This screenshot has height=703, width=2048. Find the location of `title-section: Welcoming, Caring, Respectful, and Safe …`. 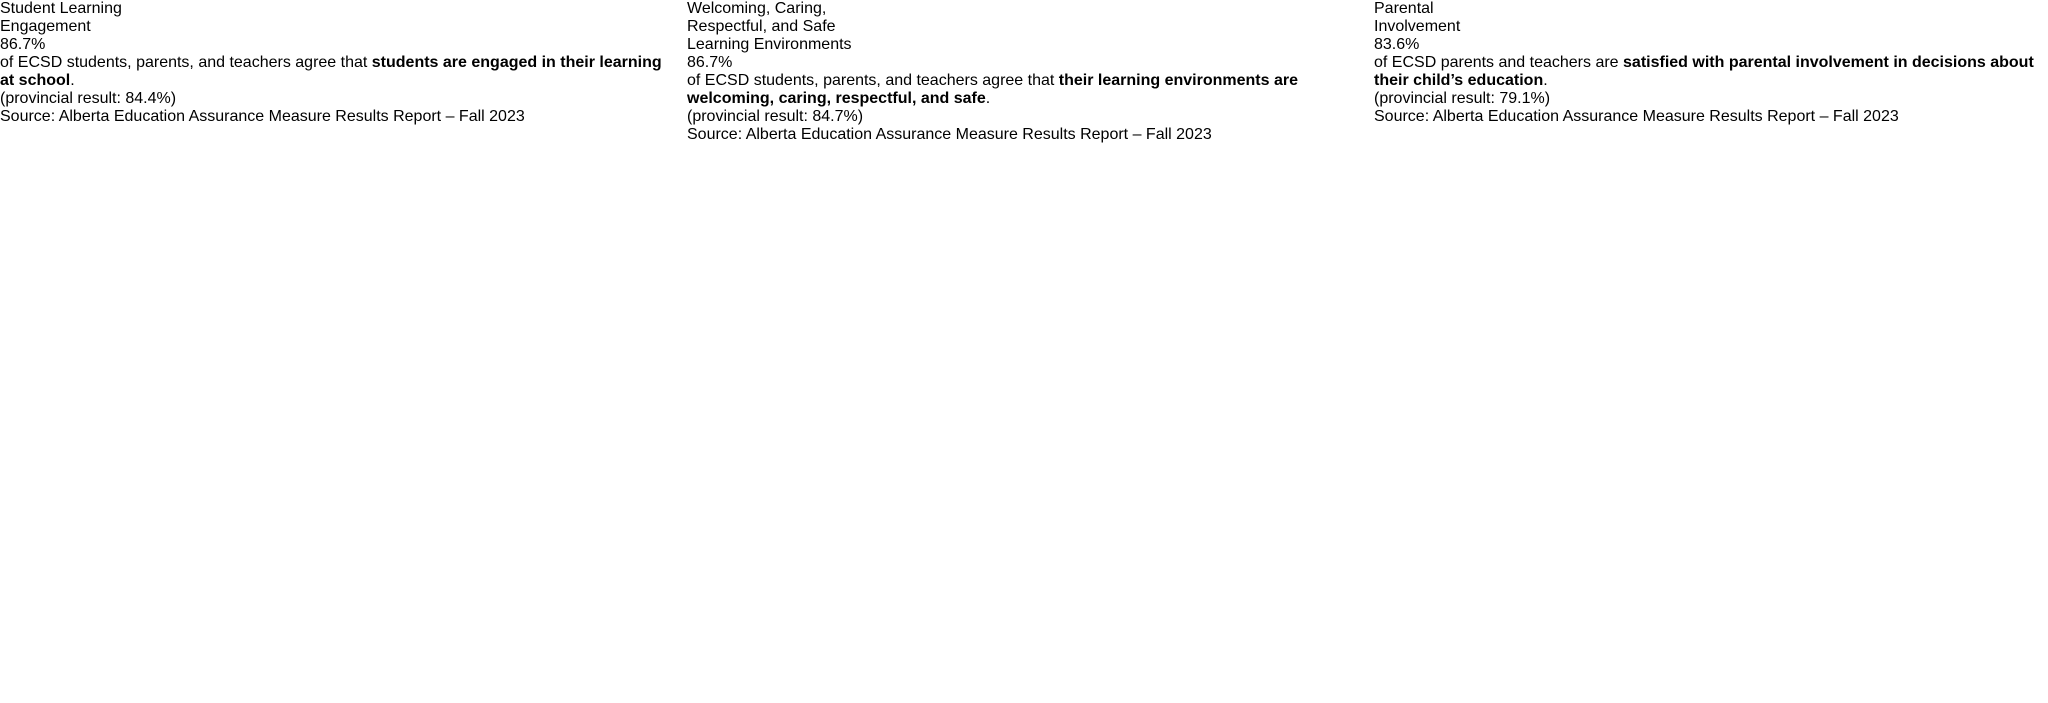

title-section: Welcoming, Caring, Respectful, and Safe … is located at coordinates (1023, 27).